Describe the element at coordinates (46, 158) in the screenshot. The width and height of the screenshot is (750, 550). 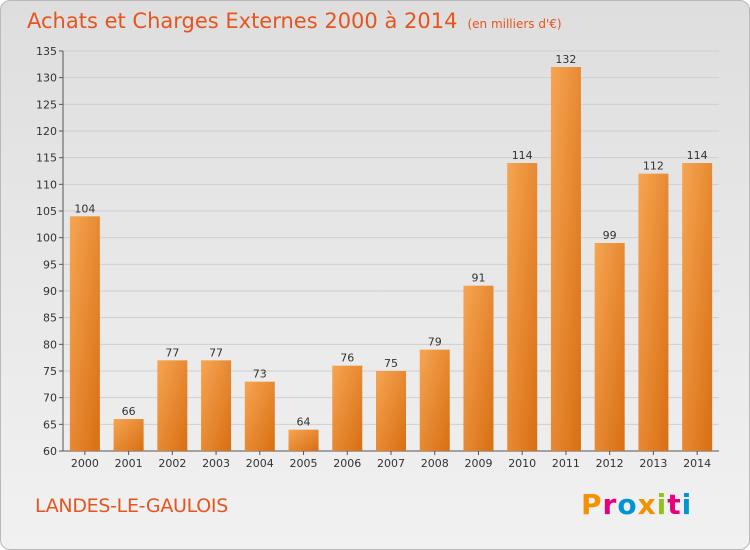
I see `y-tick-label: 115` at that location.